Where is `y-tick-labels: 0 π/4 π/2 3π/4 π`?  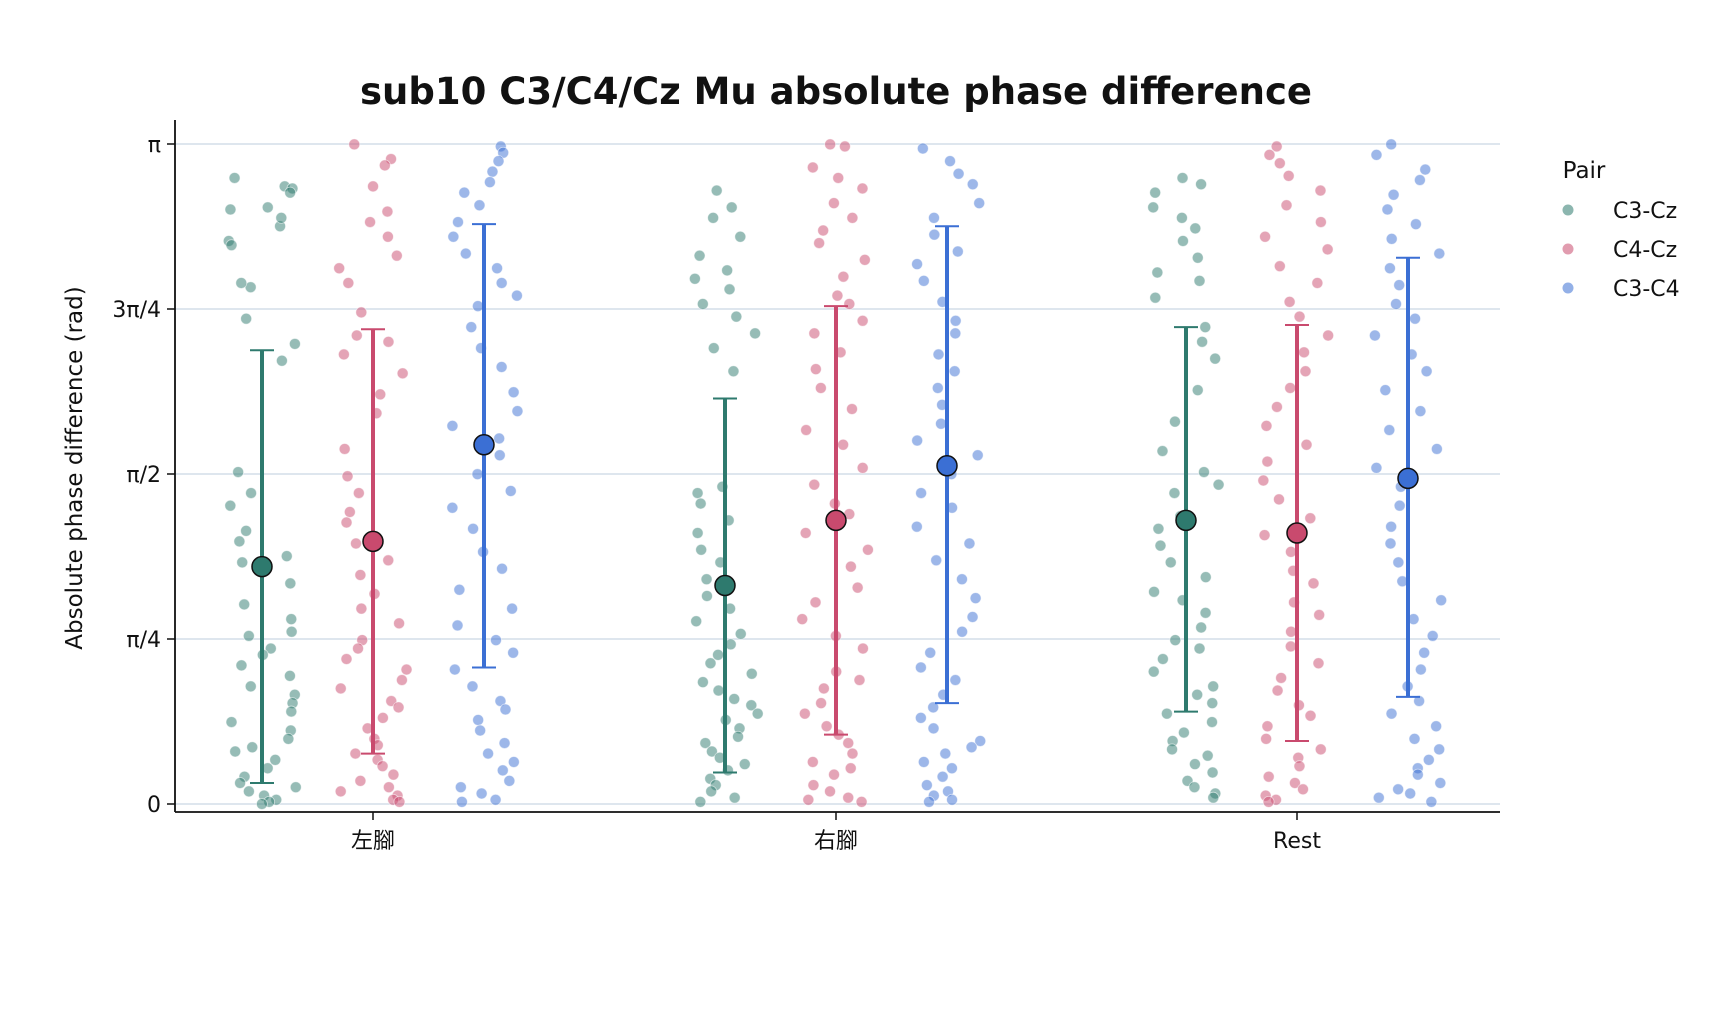 y-tick-labels: 0 π/4 π/2 3π/4 π is located at coordinates (136, 475).